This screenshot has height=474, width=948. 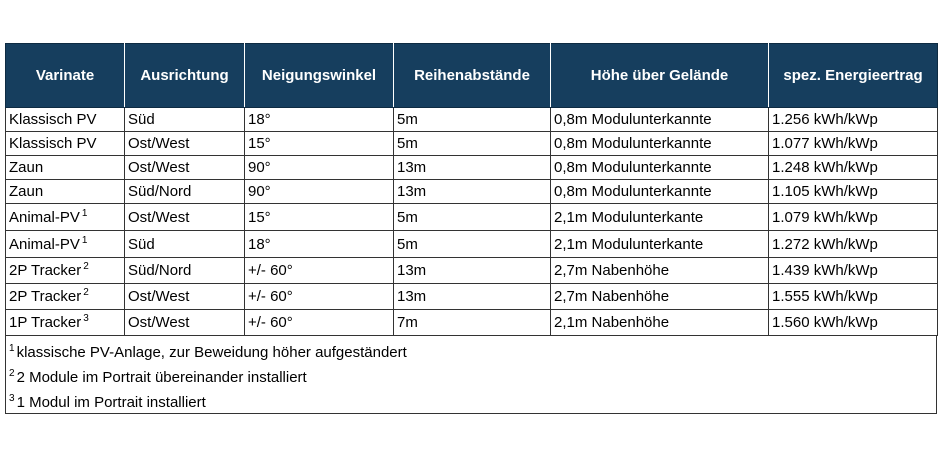 I want to click on footnote-ref: 3, so click(x=86, y=318).